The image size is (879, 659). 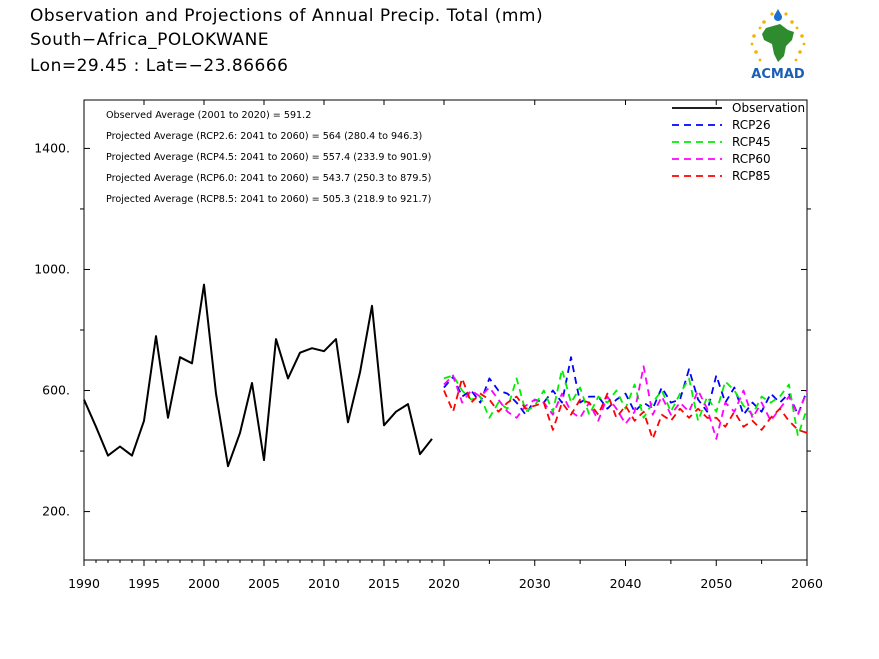 I want to click on legend-label-rcp85: RCP85, so click(x=751, y=176).